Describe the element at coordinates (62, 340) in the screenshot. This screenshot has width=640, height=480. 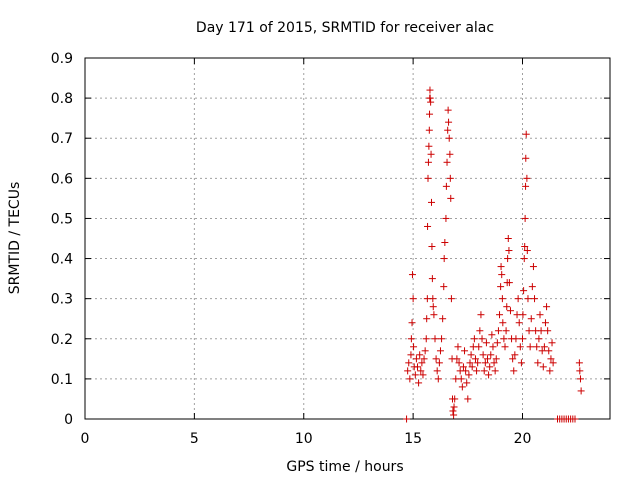
I see `y-tick-label: 0.2` at that location.